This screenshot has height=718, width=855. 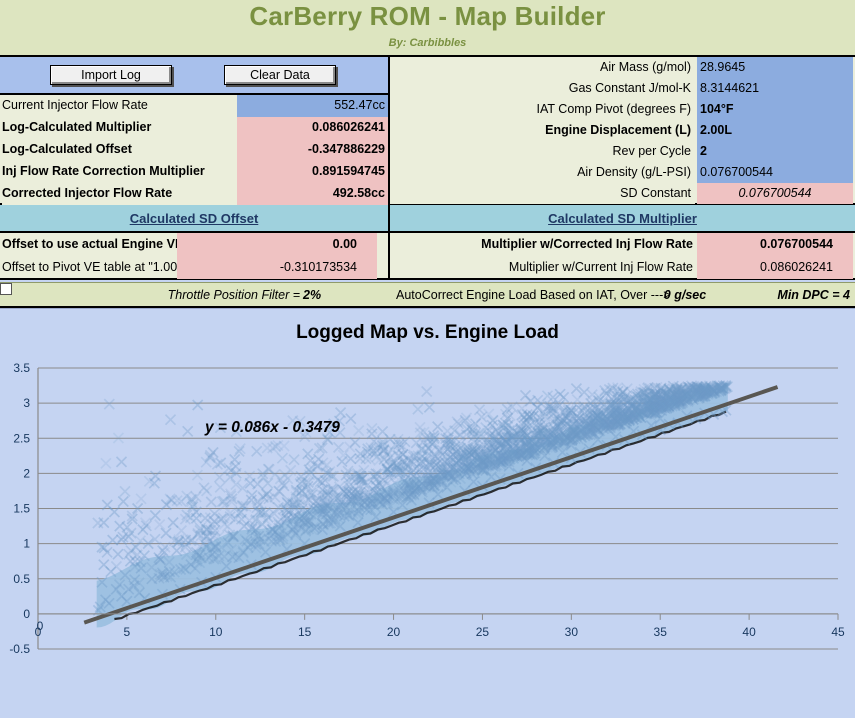 I want to click on app-subtitle: By: Carbibbles, so click(x=427, y=43).